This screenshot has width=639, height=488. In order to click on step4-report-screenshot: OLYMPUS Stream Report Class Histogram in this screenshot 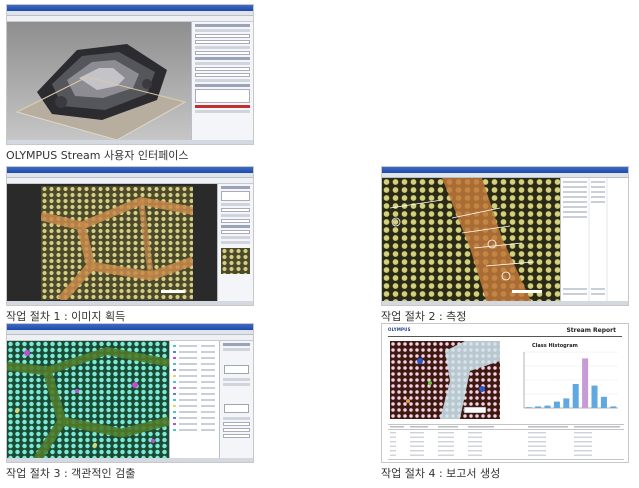, I will do `click(505, 393)`.